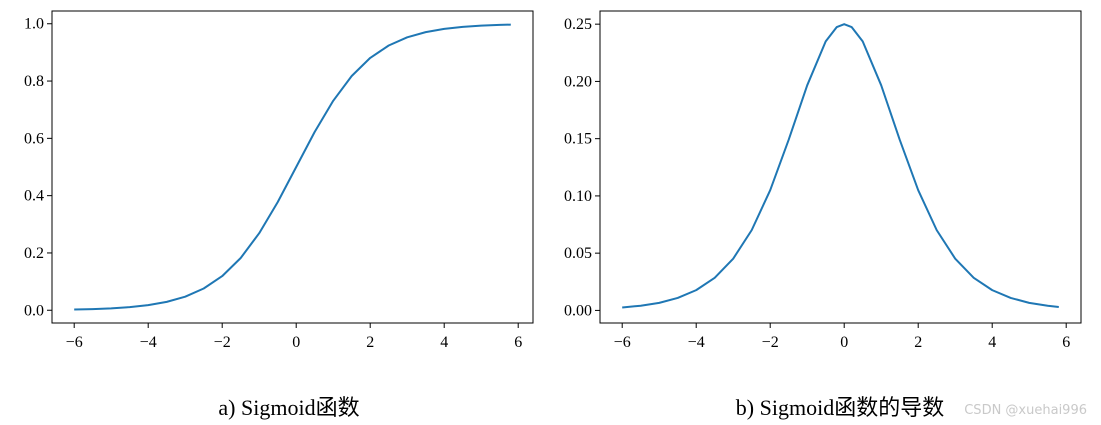 This screenshot has height=425, width=1101. I want to click on y-tick-label: 1.0, so click(34, 24).